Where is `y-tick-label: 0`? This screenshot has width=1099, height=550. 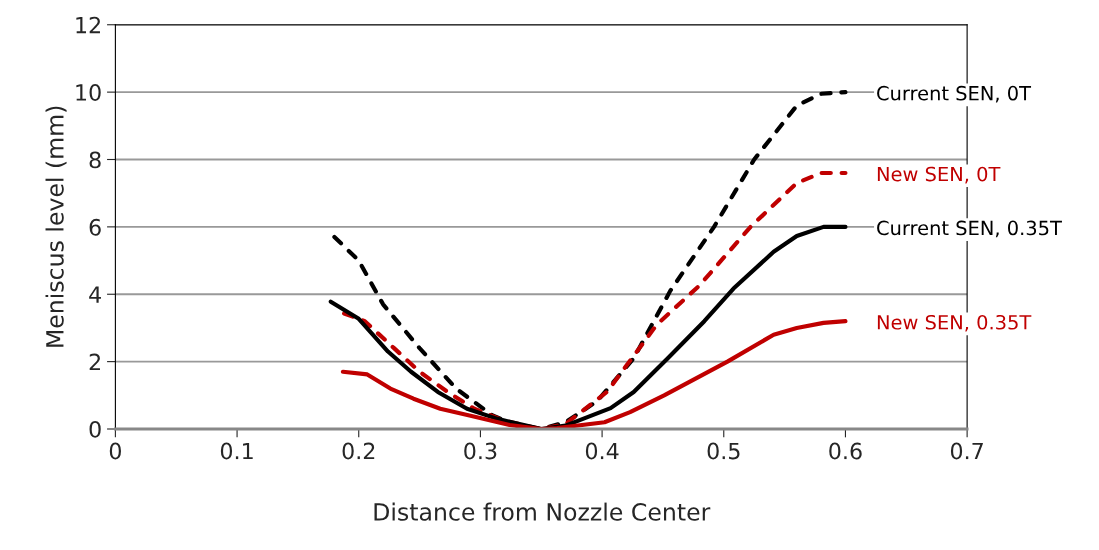
y-tick-label: 0 is located at coordinates (95, 429).